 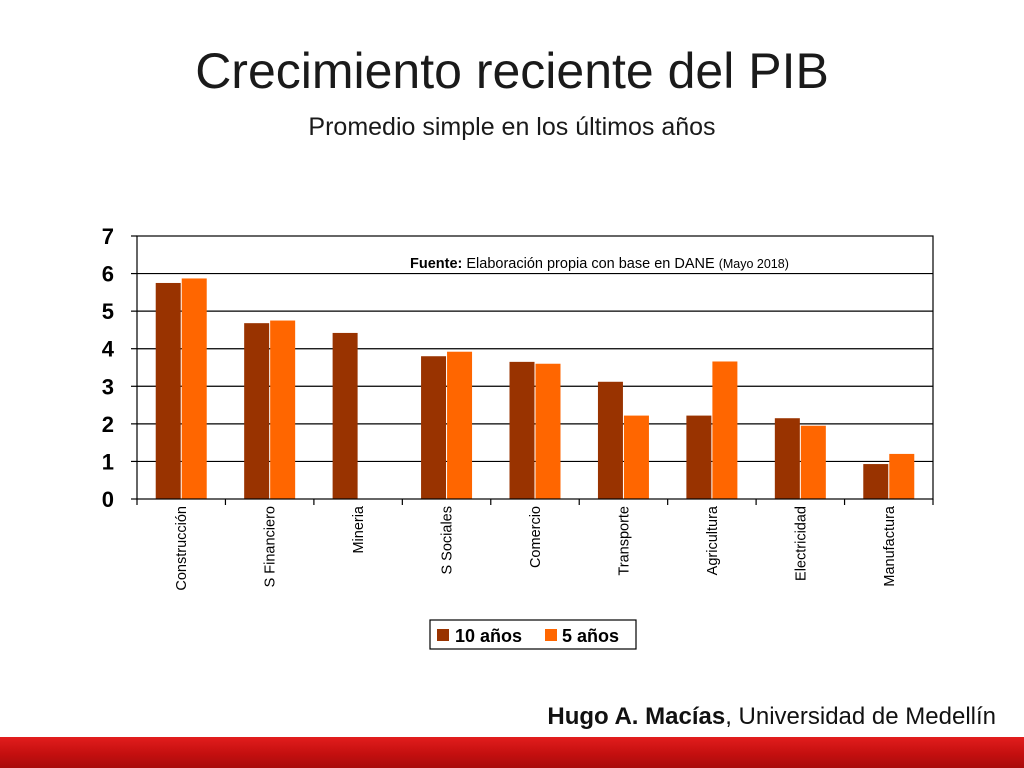 I want to click on y-tick-label: 7, so click(x=108, y=236).